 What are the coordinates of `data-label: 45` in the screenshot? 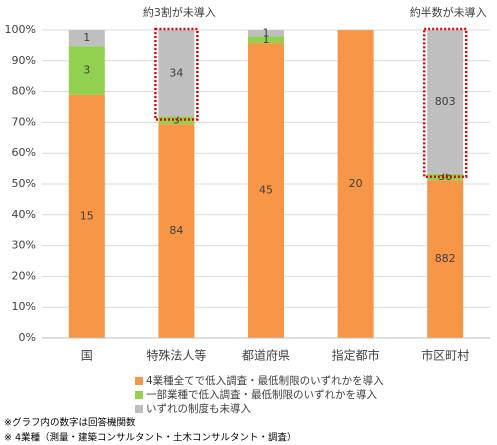 It's located at (266, 190).